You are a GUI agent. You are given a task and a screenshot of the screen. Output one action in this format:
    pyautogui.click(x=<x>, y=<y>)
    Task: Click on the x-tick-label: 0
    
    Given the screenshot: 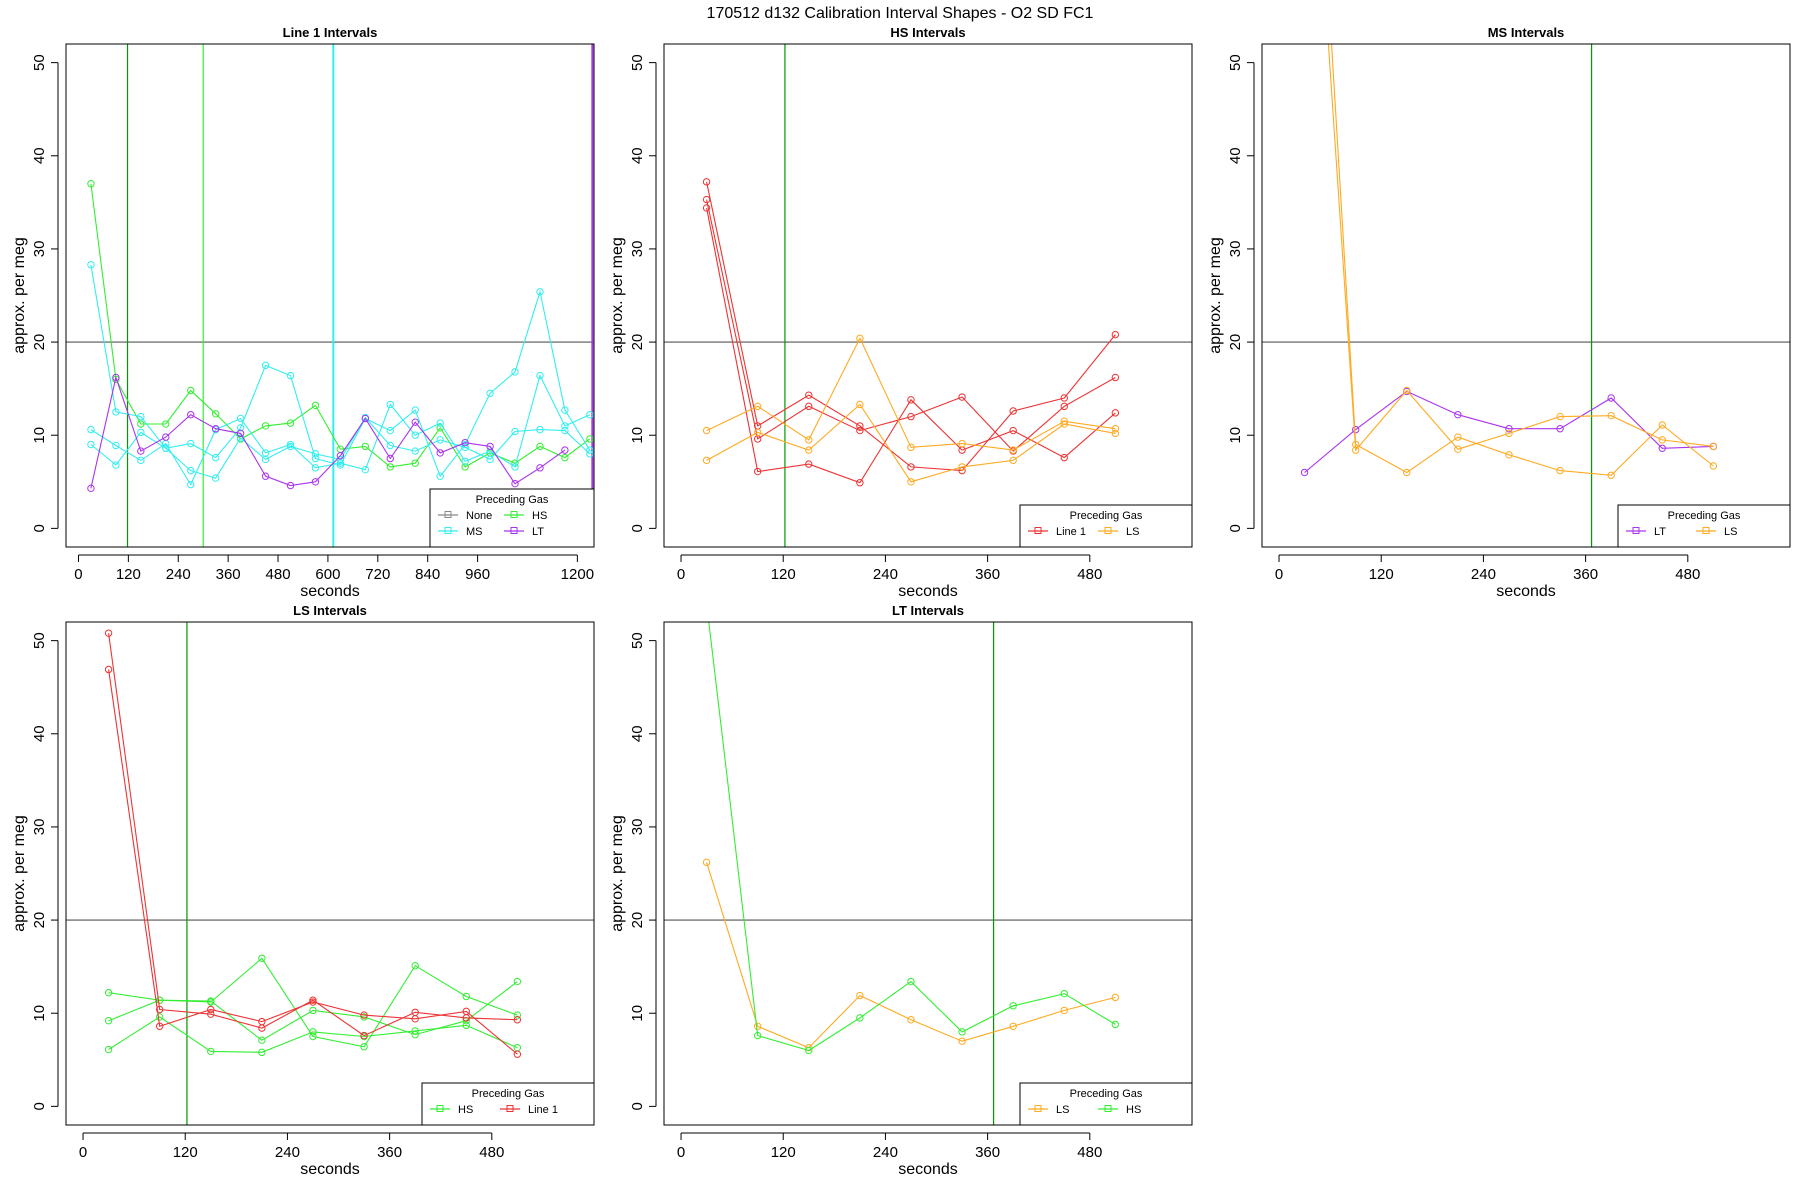 What is the action you would take?
    pyautogui.click(x=681, y=1152)
    